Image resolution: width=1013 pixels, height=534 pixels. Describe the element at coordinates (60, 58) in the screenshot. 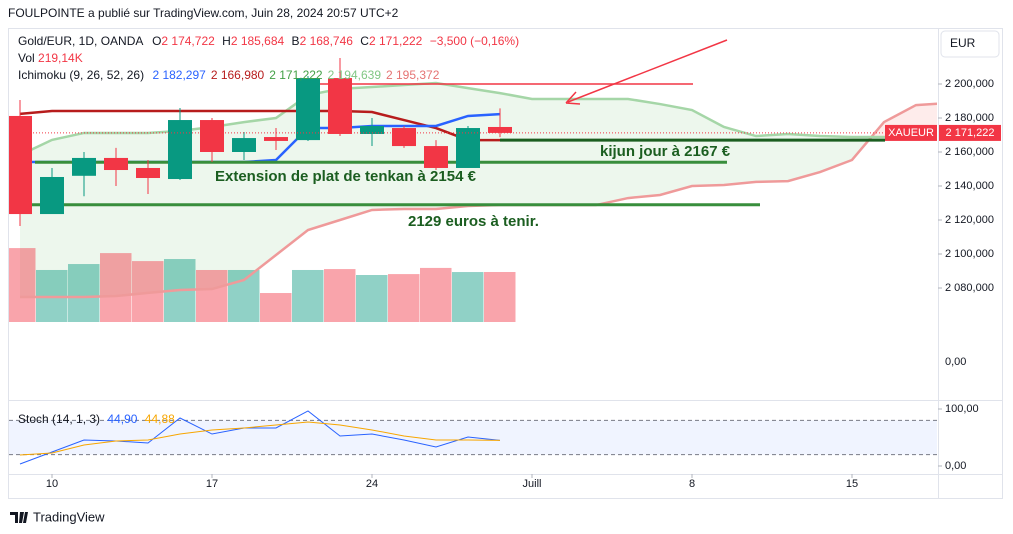

I see `volume-value: 219,14K` at that location.